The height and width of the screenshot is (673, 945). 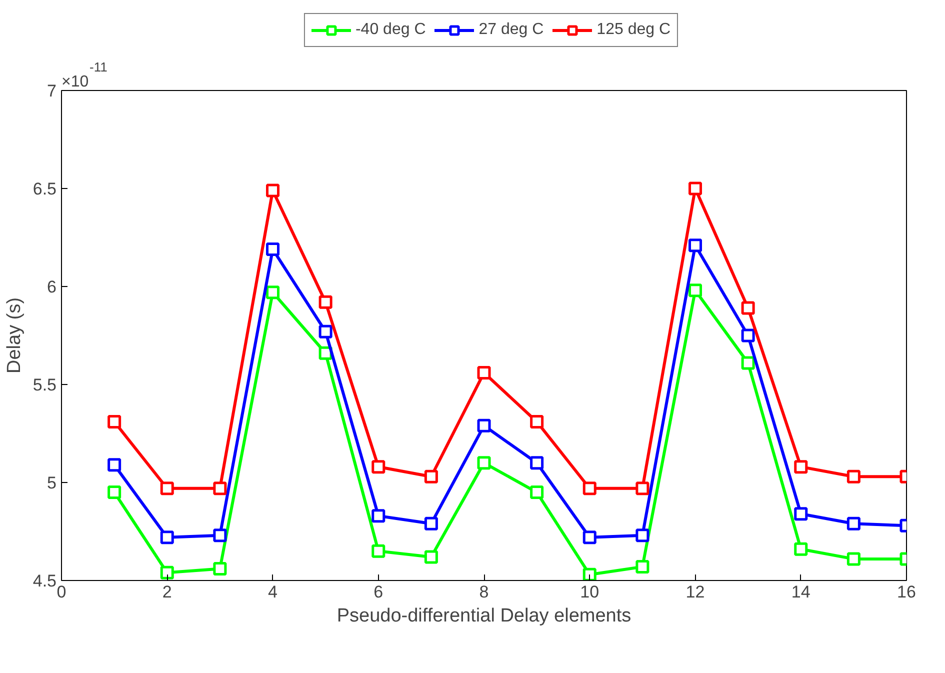 What do you see at coordinates (44, 189) in the screenshot?
I see `y-tick-label: 6.5` at bounding box center [44, 189].